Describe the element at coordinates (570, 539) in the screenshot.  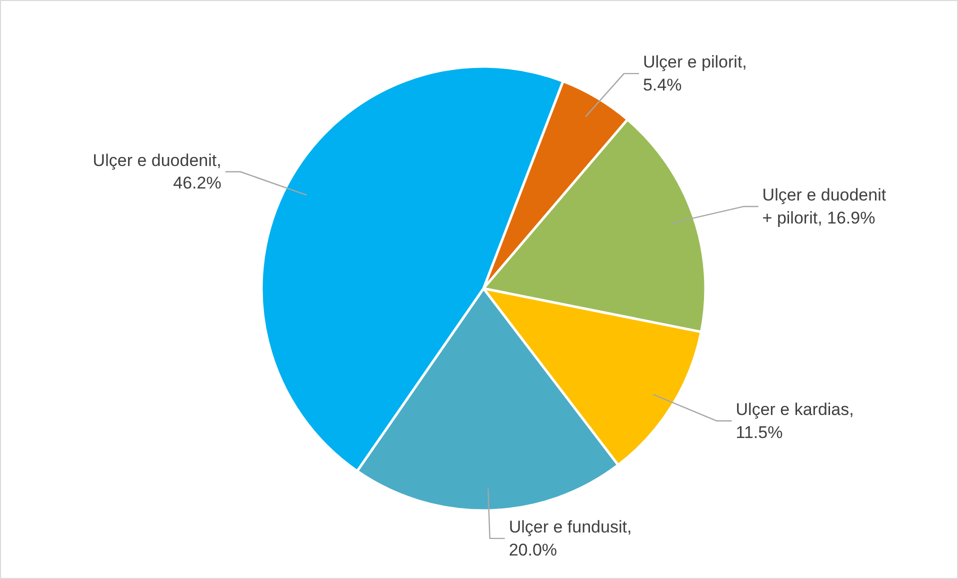
I see `slice-label: Ulçer e fundusit, 20.0%` at that location.